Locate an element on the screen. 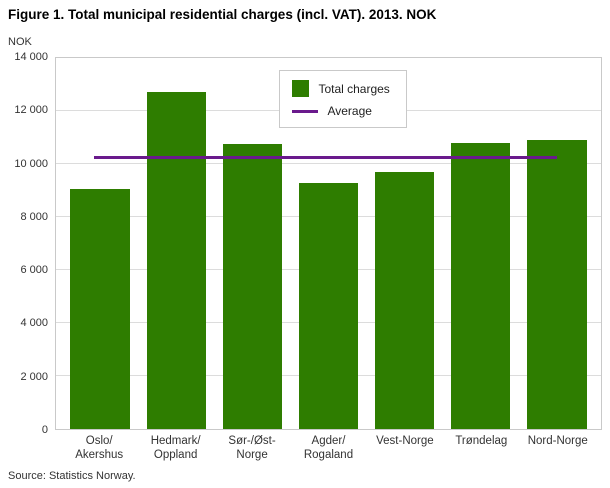 The height and width of the screenshot is (488, 610). x-tick-label: Vest-Norge is located at coordinates (405, 441).